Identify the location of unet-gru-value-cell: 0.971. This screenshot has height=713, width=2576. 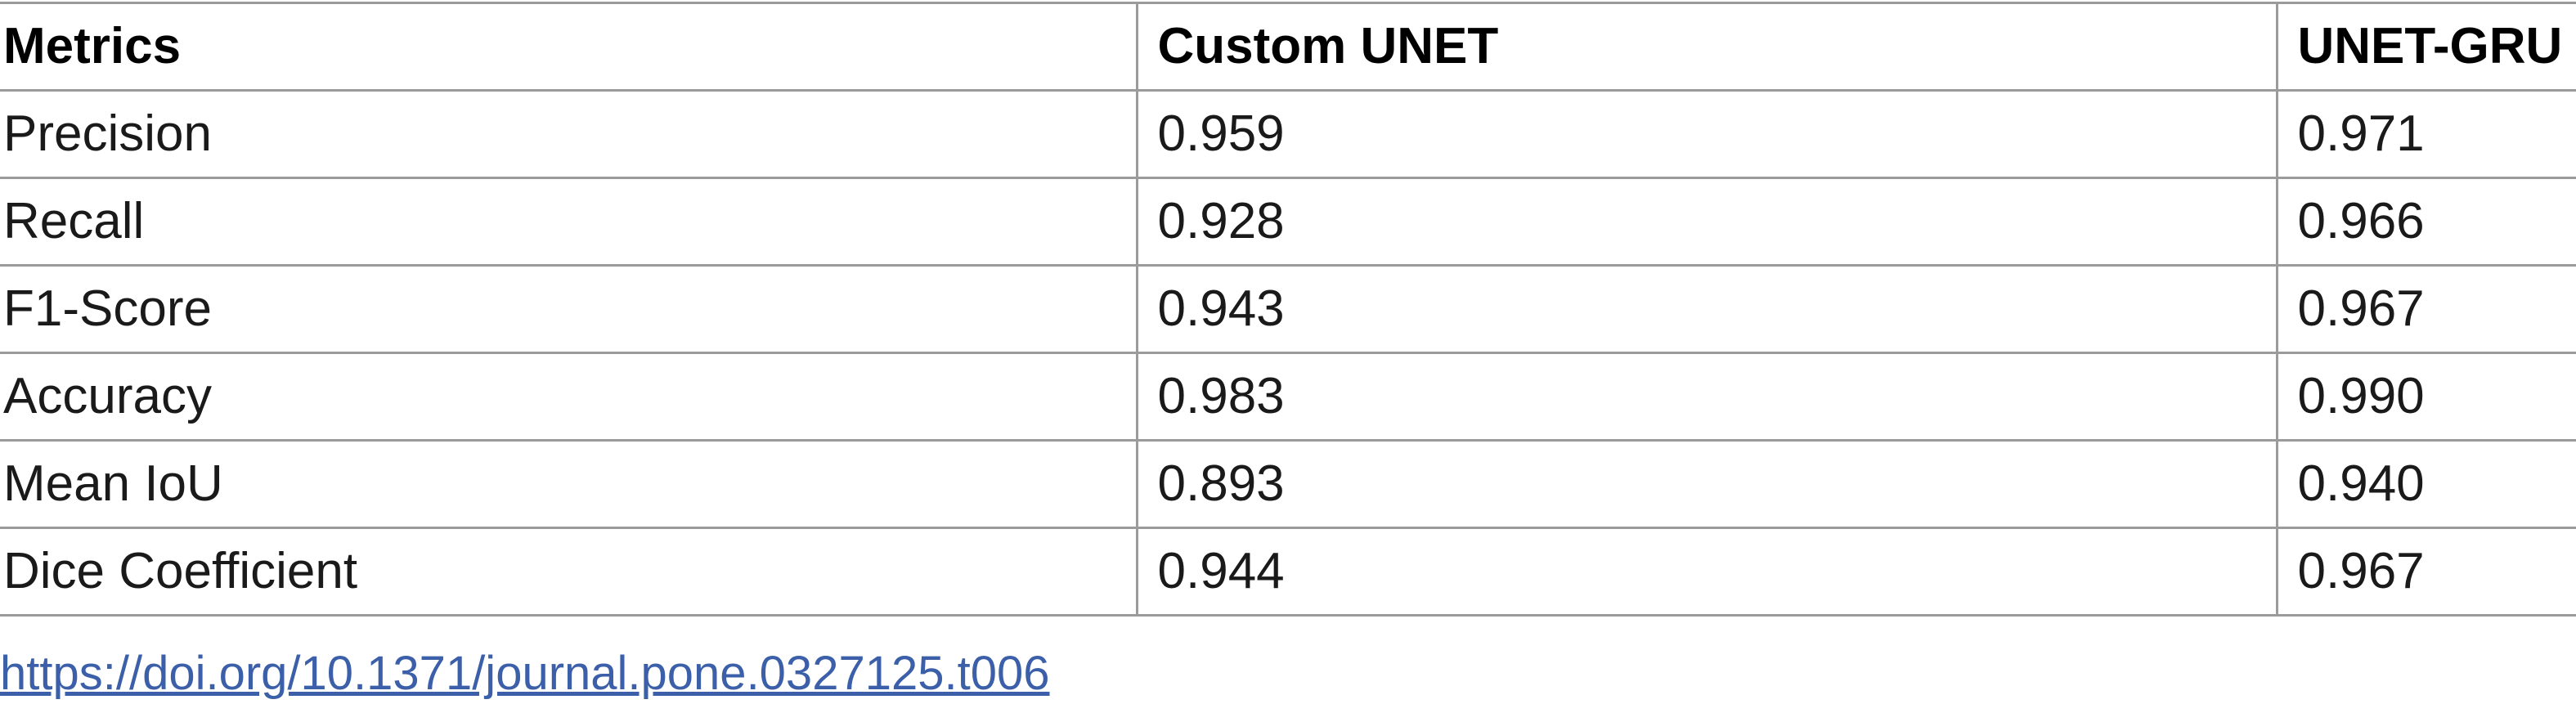
(2425, 134).